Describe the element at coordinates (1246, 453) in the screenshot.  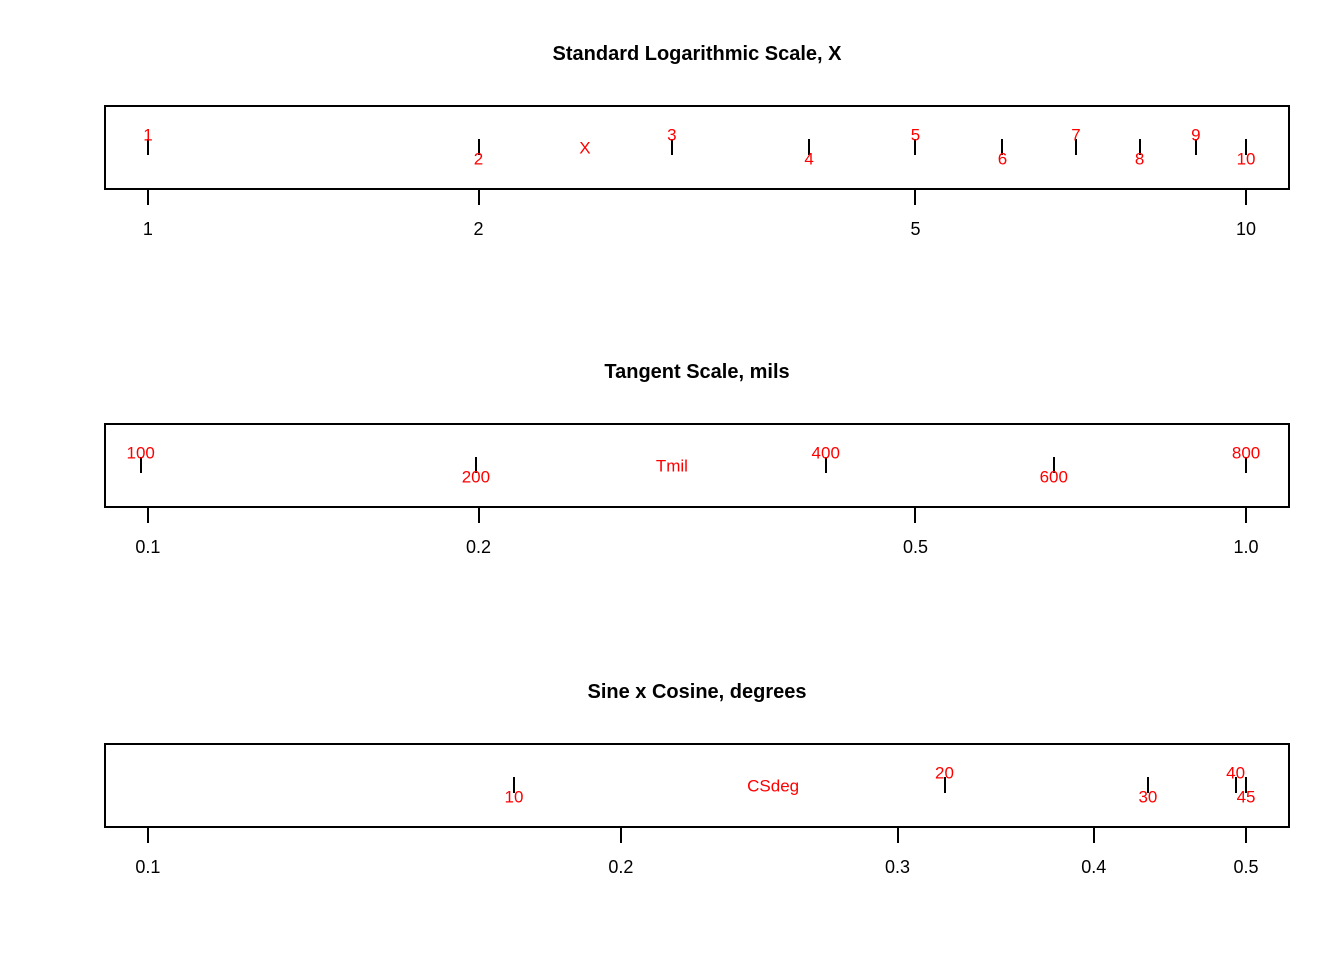
I see `data-point-label: 800` at that location.